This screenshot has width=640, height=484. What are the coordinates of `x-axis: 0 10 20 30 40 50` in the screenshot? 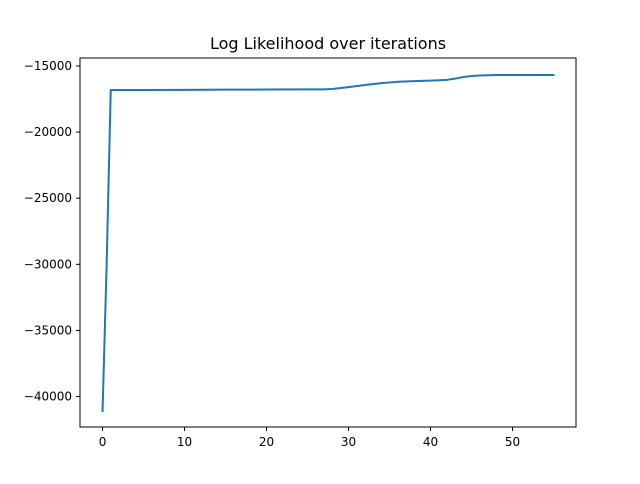 It's located at (309, 438).